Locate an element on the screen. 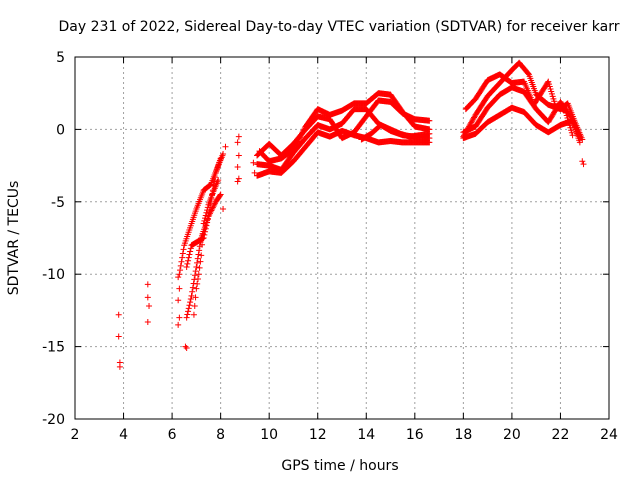 This screenshot has height=480, width=640. x-tick-label: 8 is located at coordinates (220, 435).